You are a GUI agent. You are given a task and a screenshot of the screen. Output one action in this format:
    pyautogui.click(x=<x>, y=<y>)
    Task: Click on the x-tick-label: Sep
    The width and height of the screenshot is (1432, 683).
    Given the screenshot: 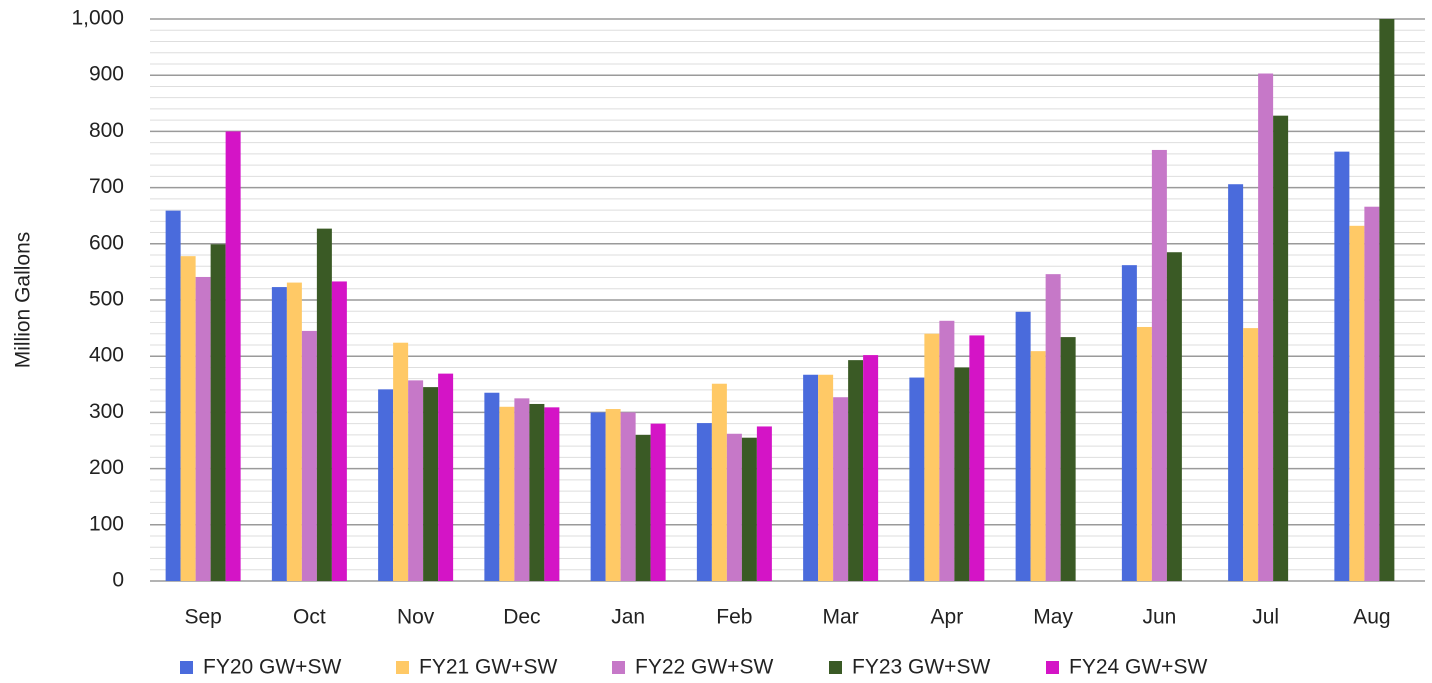 What is the action you would take?
    pyautogui.click(x=202, y=617)
    